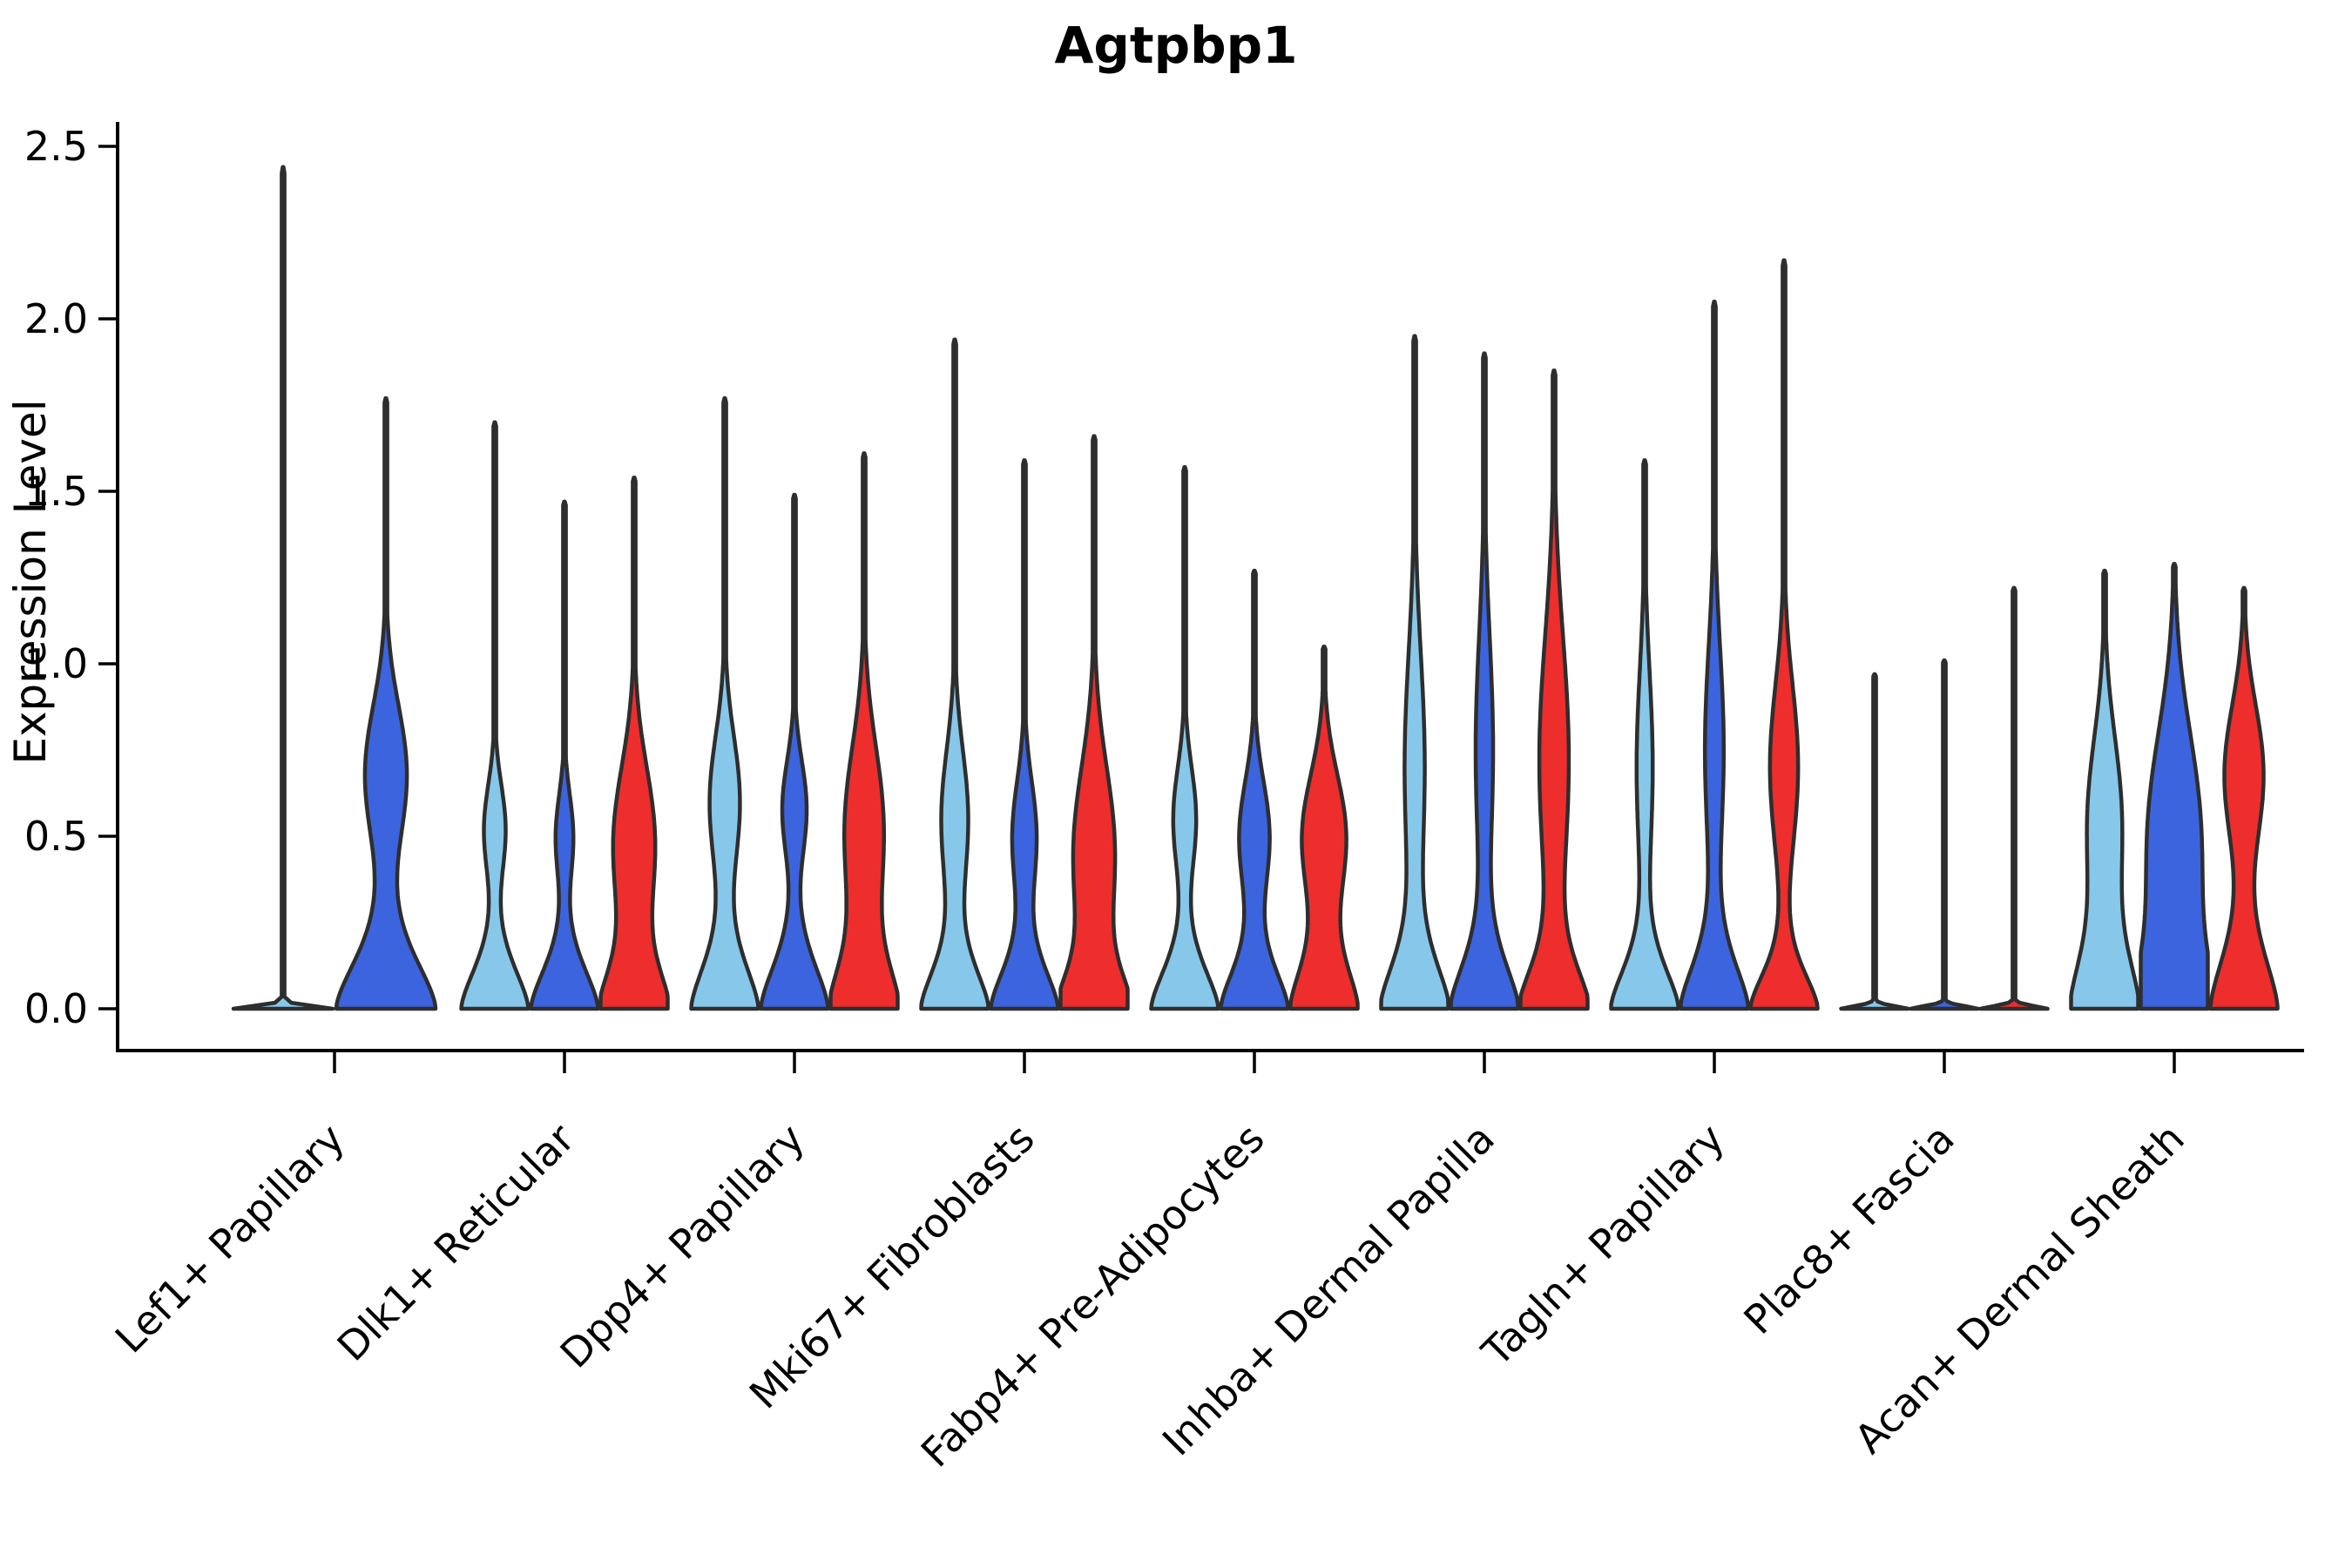  I want to click on violin-sample-red-mki67, so click(1094, 722).